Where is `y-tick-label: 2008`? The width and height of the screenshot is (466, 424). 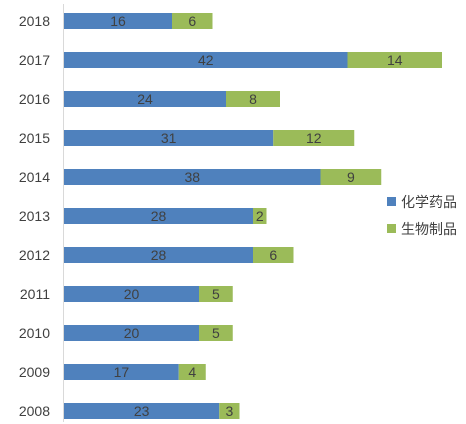 y-tick-label: 2008 is located at coordinates (34, 411).